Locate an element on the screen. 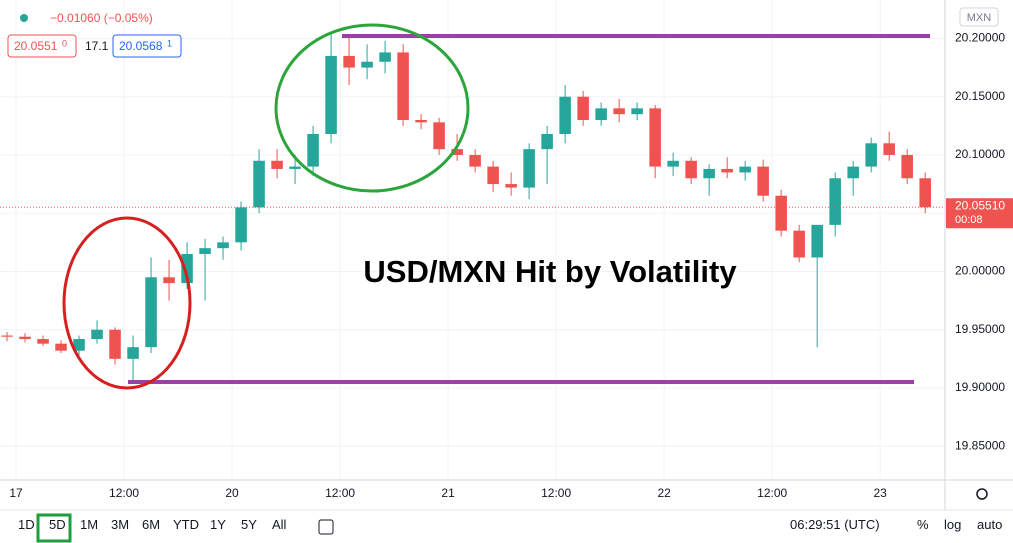 This screenshot has height=543, width=1013. settings-icon is located at coordinates (982, 494).